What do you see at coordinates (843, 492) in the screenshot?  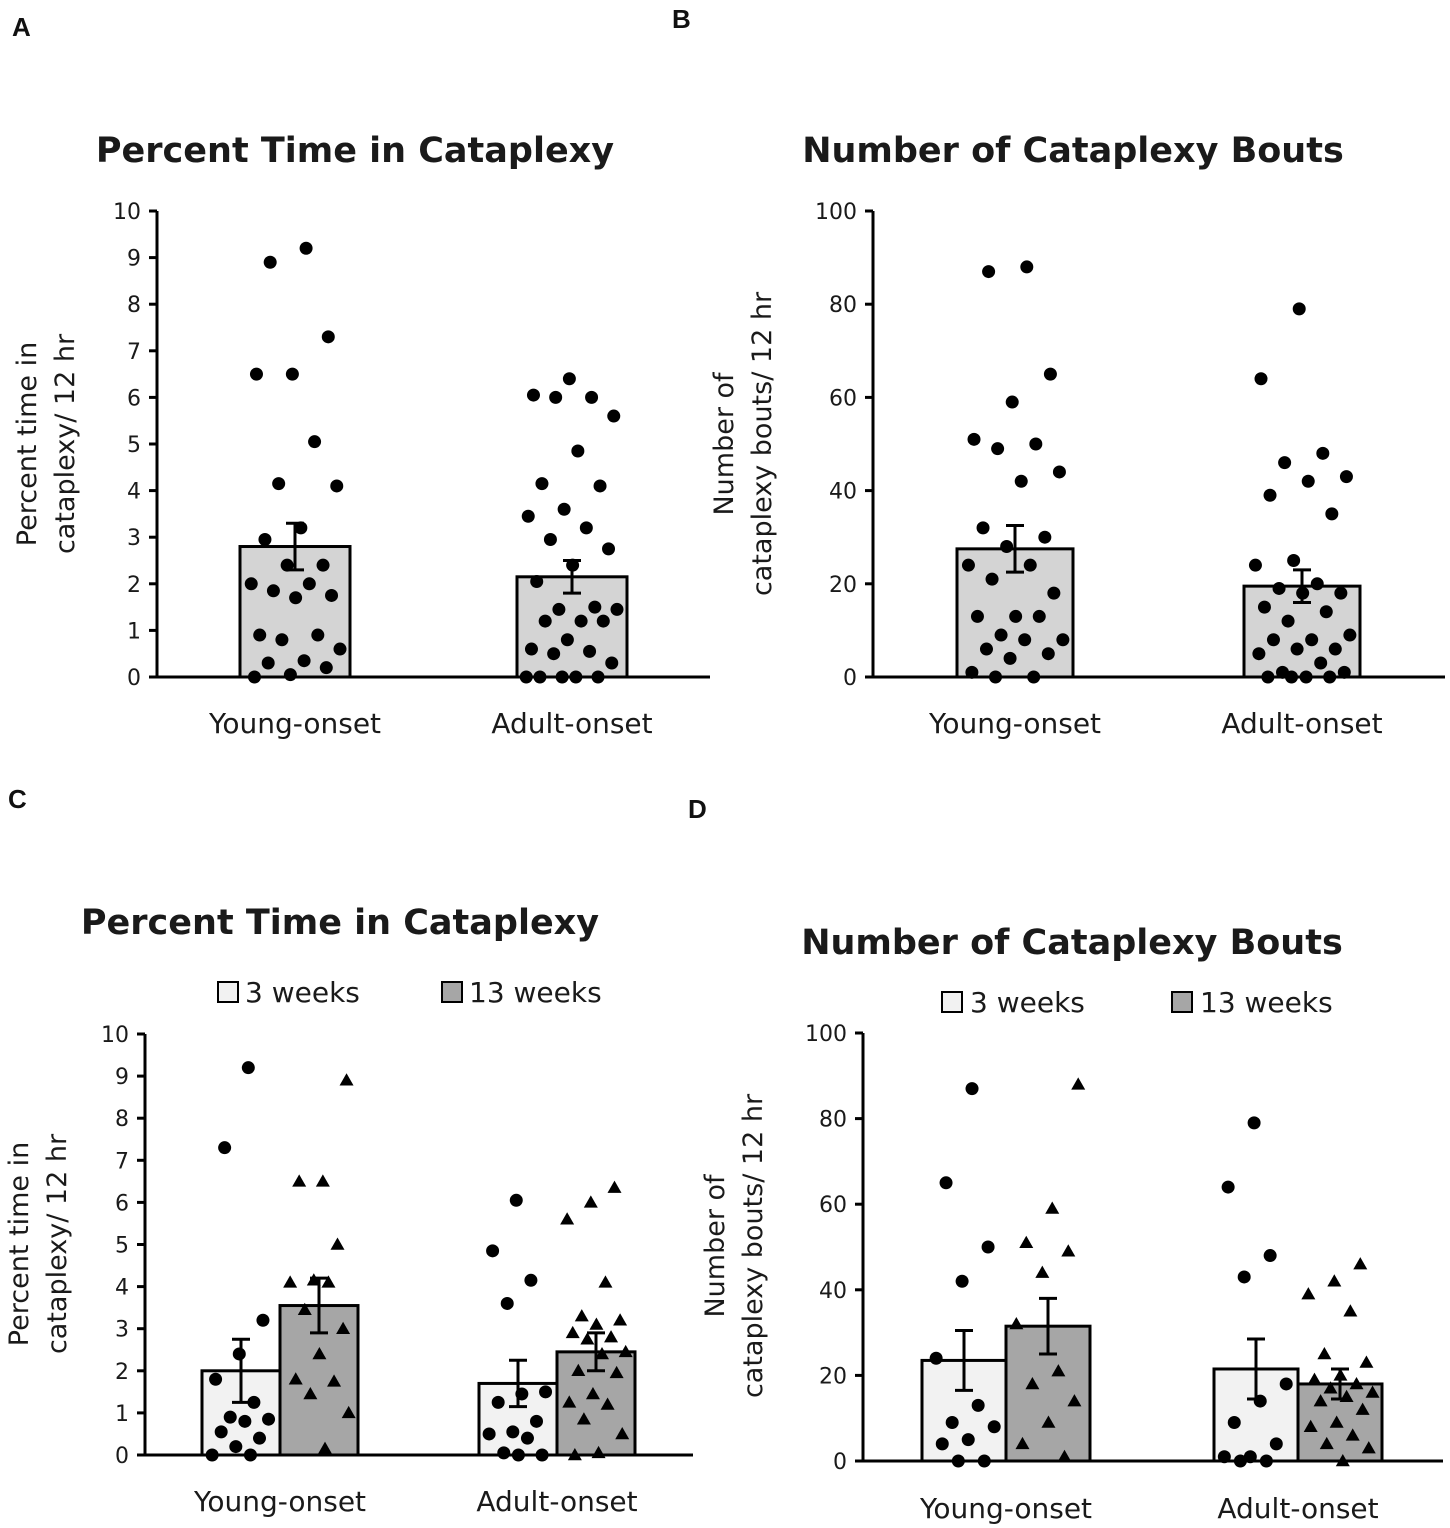 I see `y-tick-label: 40` at bounding box center [843, 492].